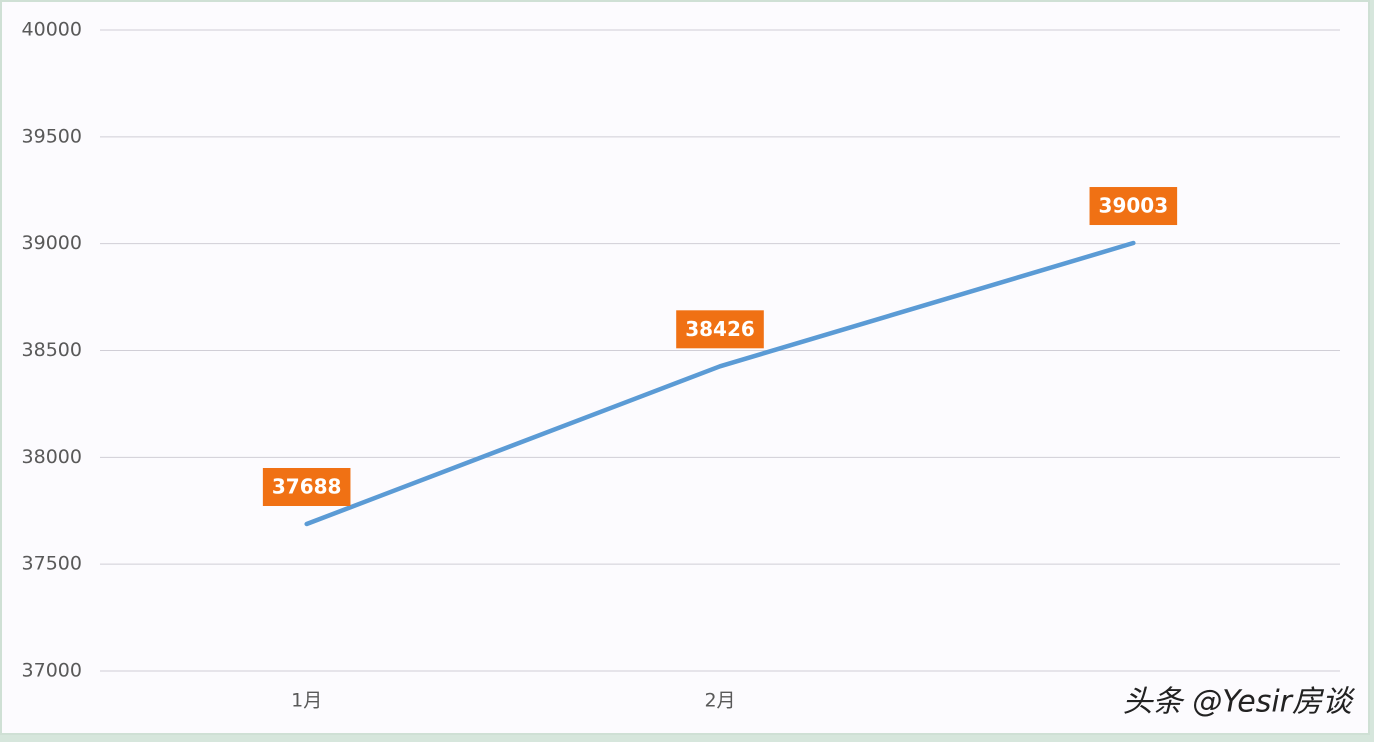 This screenshot has width=1374, height=742. I want to click on data-label-text: 39003, so click(1134, 206).